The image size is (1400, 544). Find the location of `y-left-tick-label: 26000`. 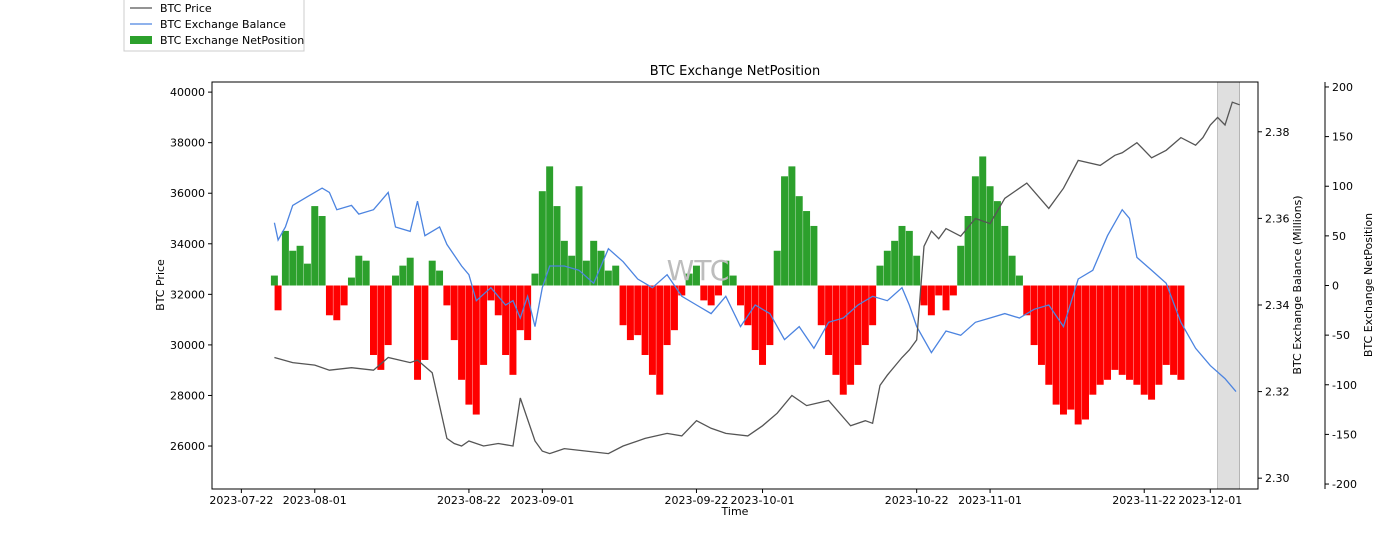

y-left-tick-label: 26000 is located at coordinates (187, 446).